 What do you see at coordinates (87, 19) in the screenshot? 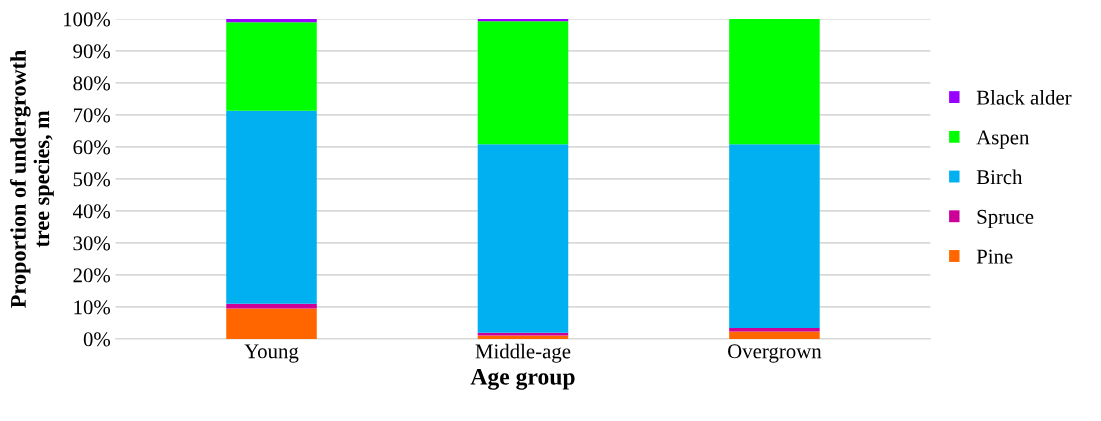
I see `y-tick-label: 100%` at bounding box center [87, 19].